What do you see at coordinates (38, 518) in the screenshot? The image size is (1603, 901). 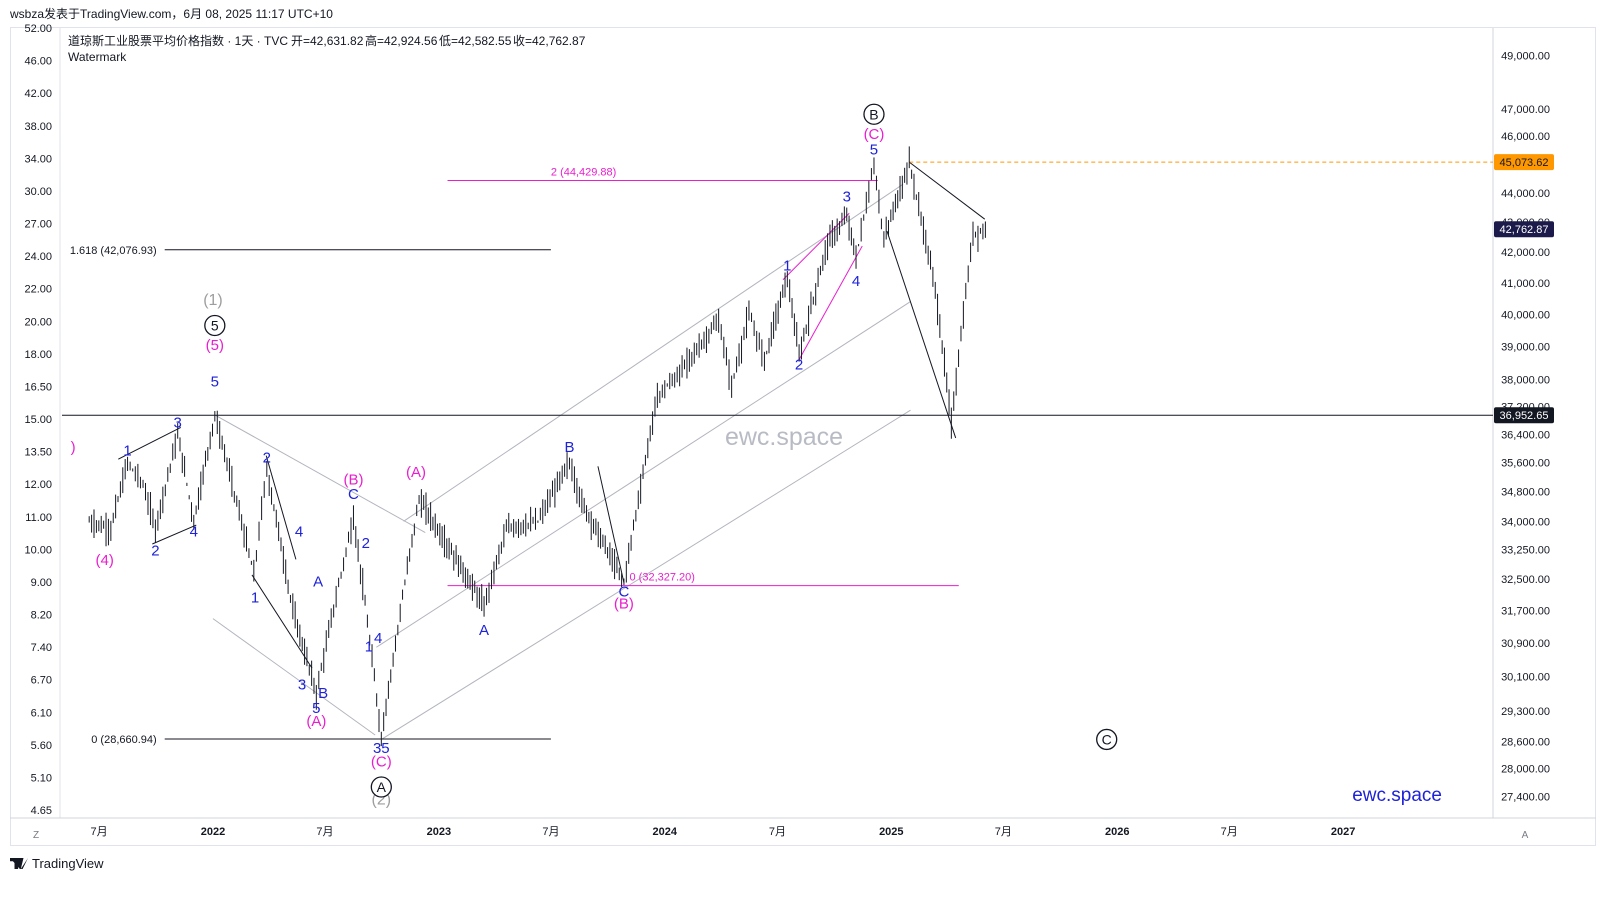 I see `left-axis-tick: 11.00` at bounding box center [38, 518].